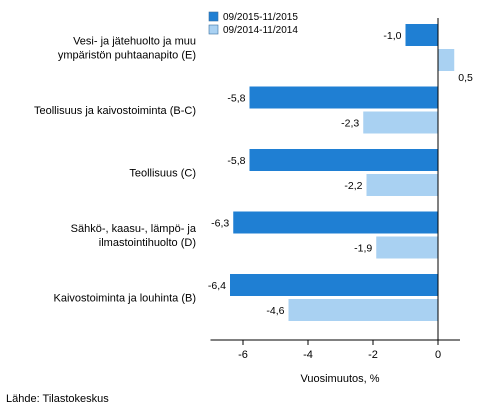 The height and width of the screenshot is (416, 493). Describe the element at coordinates (275, 311) in the screenshot. I see `value-label-series2-4: -4,6` at that location.